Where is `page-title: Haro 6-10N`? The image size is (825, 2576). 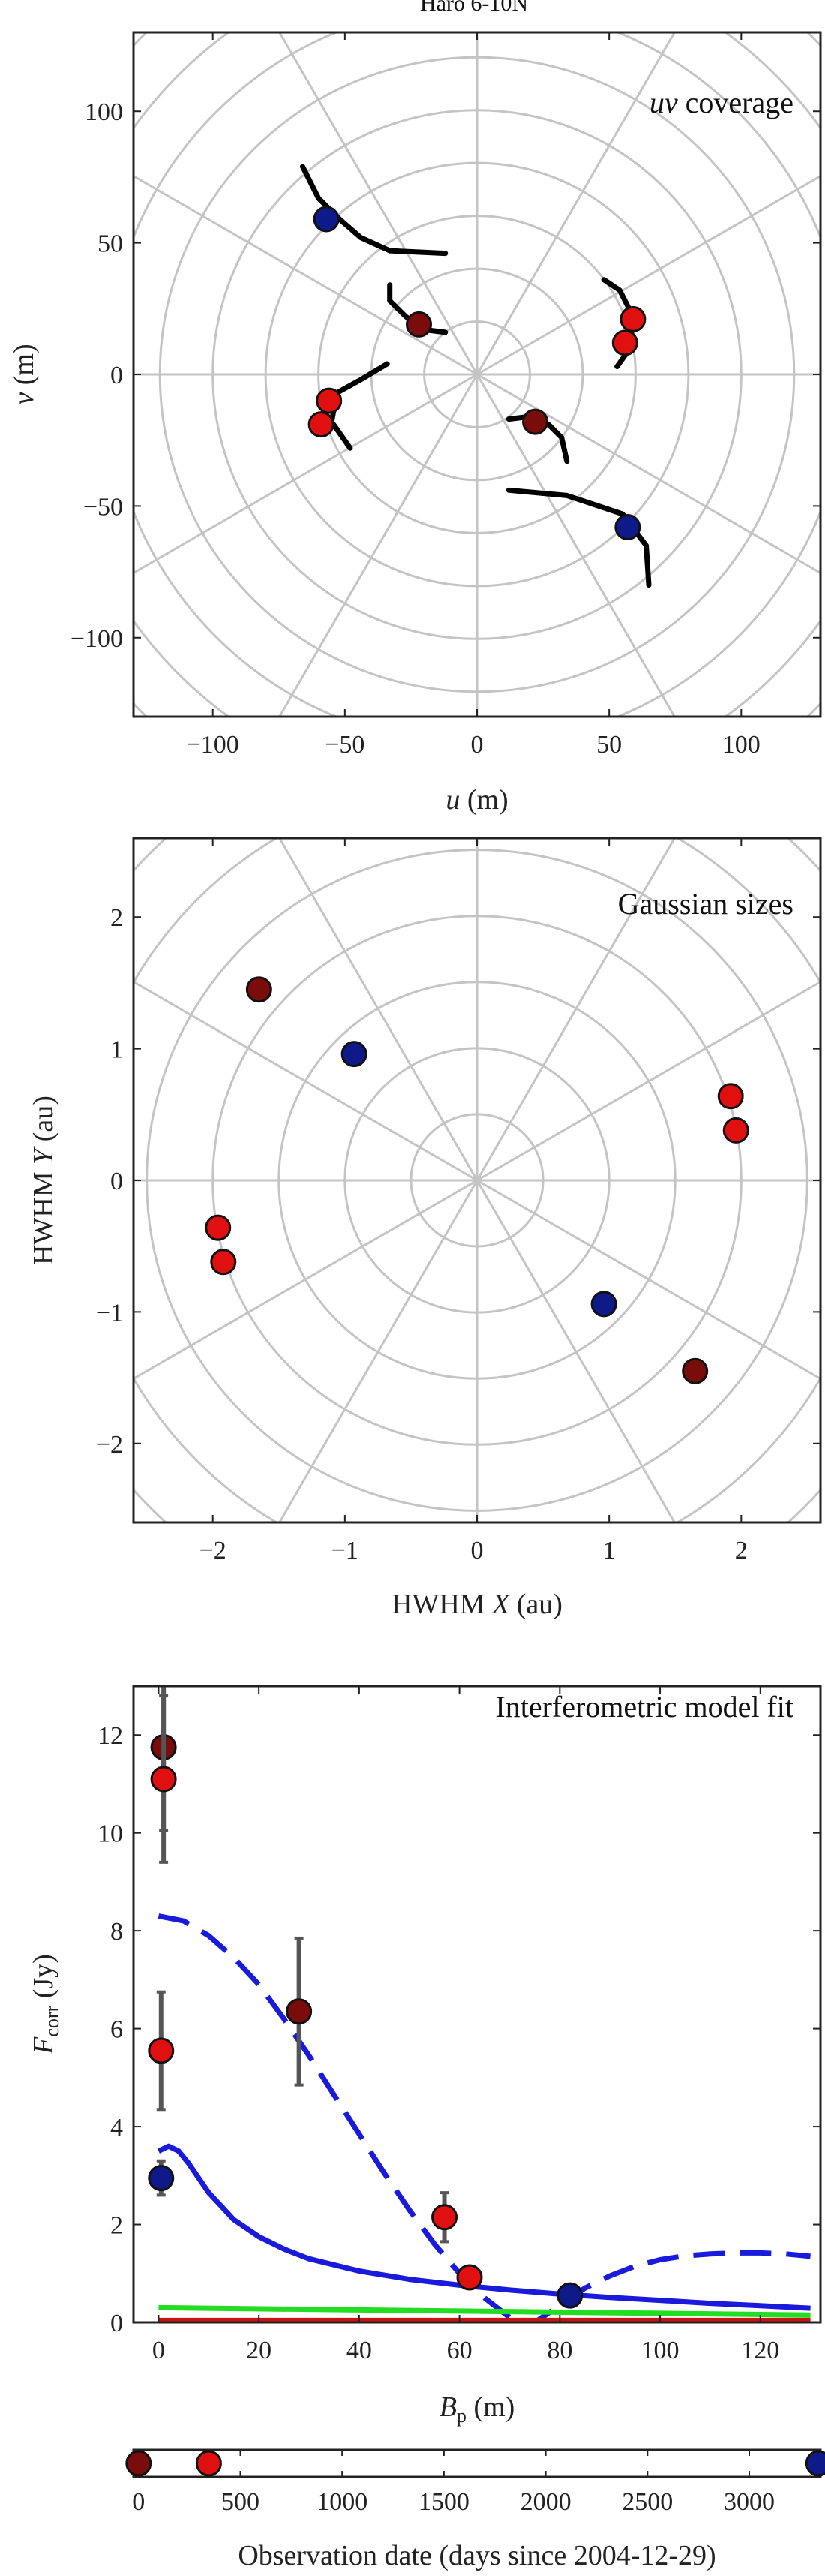
page-title: Haro 6-10N is located at coordinates (474, 8).